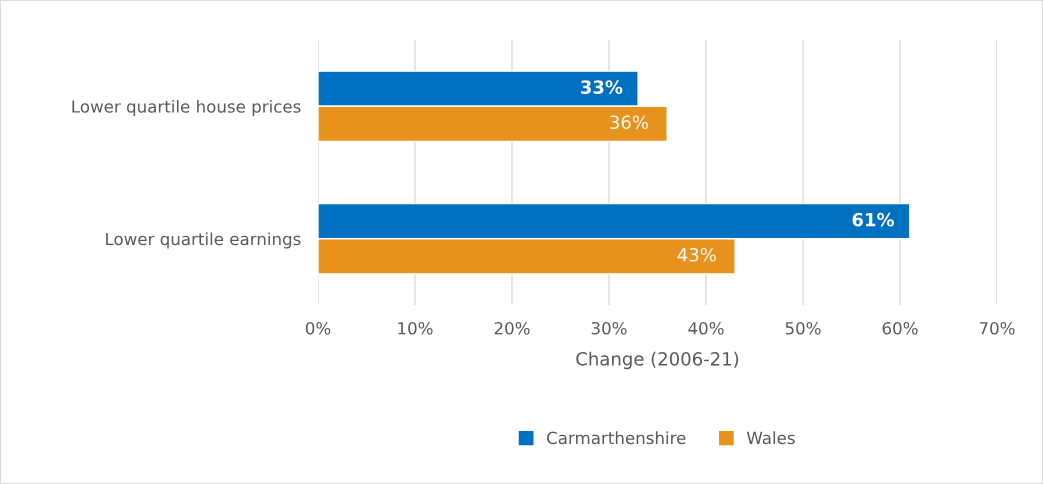 This screenshot has height=484, width=1043. What do you see at coordinates (770, 438) in the screenshot?
I see `legend-label: Wales` at bounding box center [770, 438].